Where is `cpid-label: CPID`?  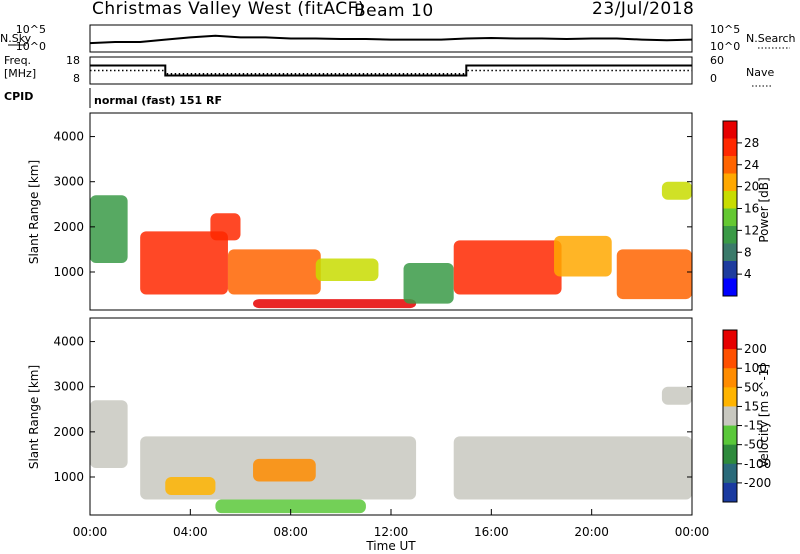
cpid-label: CPID is located at coordinates (18, 96).